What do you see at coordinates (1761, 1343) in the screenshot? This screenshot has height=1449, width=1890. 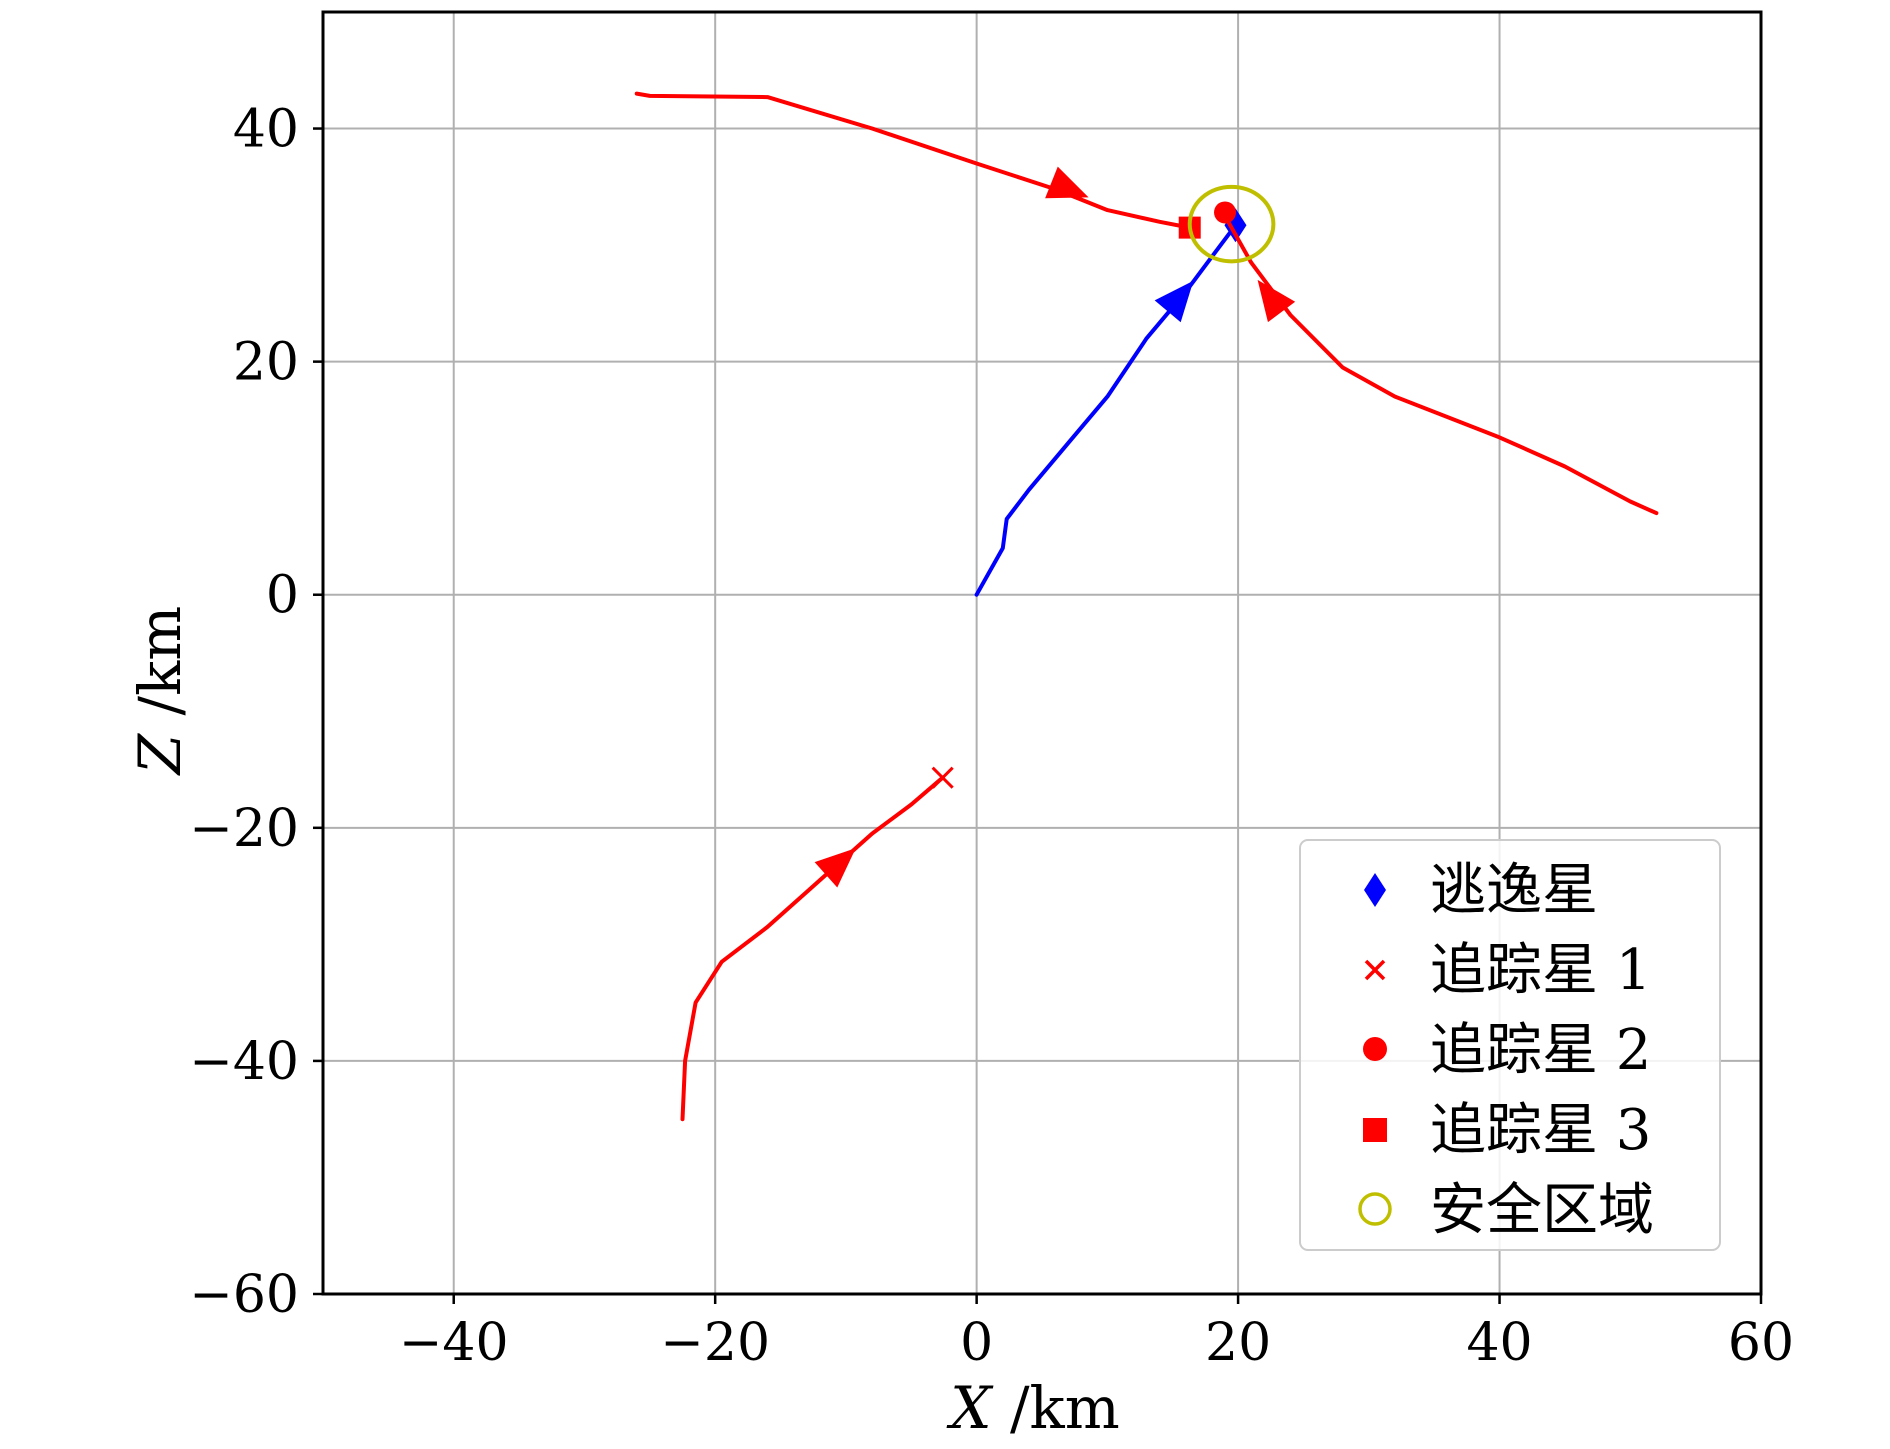 I see `x-tick-label: 60` at bounding box center [1761, 1343].